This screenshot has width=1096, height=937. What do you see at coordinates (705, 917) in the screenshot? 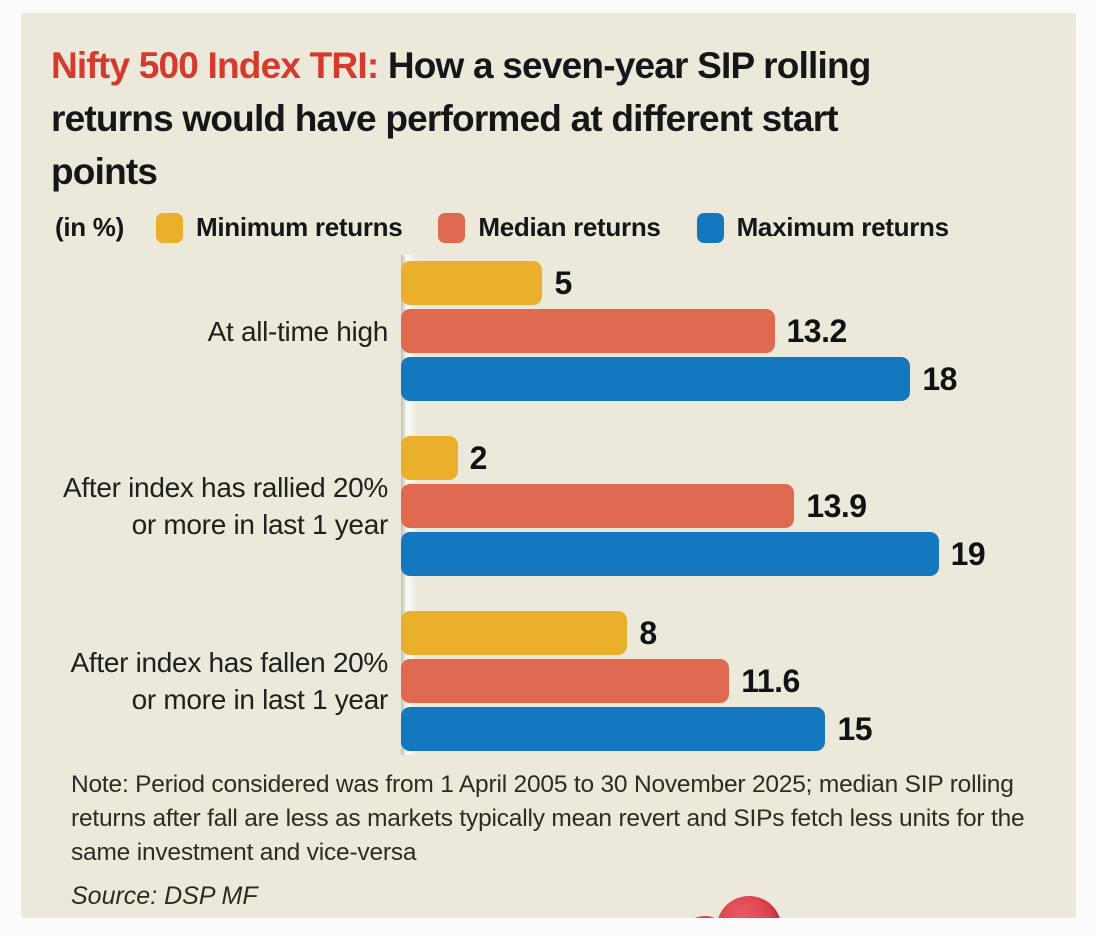
I see `heart-lobe-left` at bounding box center [705, 917].